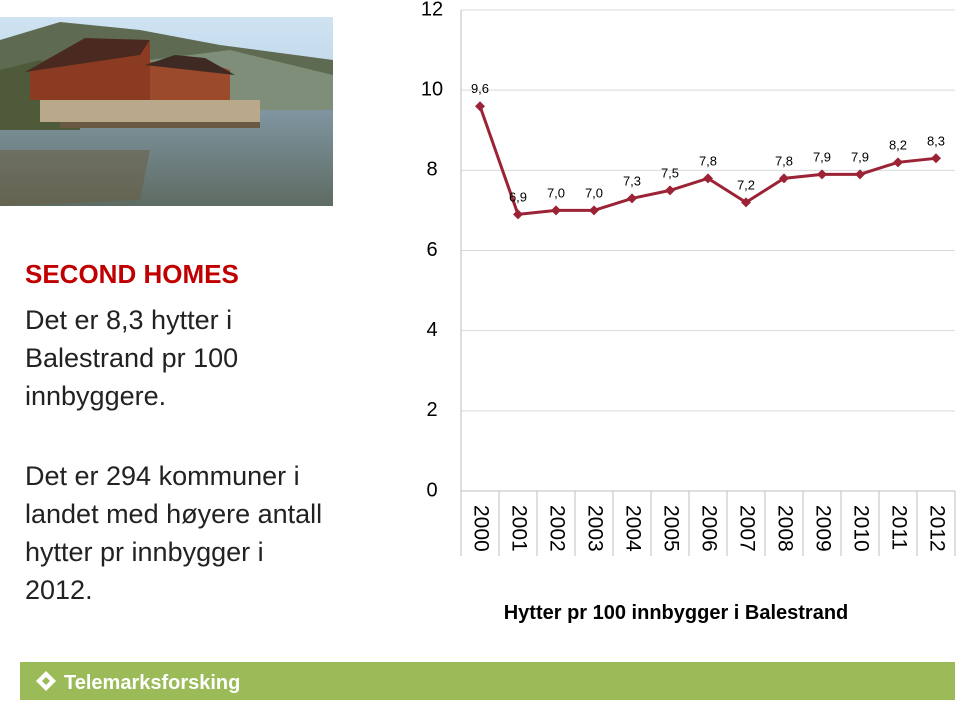 This screenshot has height=706, width=960. What do you see at coordinates (152, 683) in the screenshot?
I see `footer-logo: Telemarksforsking` at bounding box center [152, 683].